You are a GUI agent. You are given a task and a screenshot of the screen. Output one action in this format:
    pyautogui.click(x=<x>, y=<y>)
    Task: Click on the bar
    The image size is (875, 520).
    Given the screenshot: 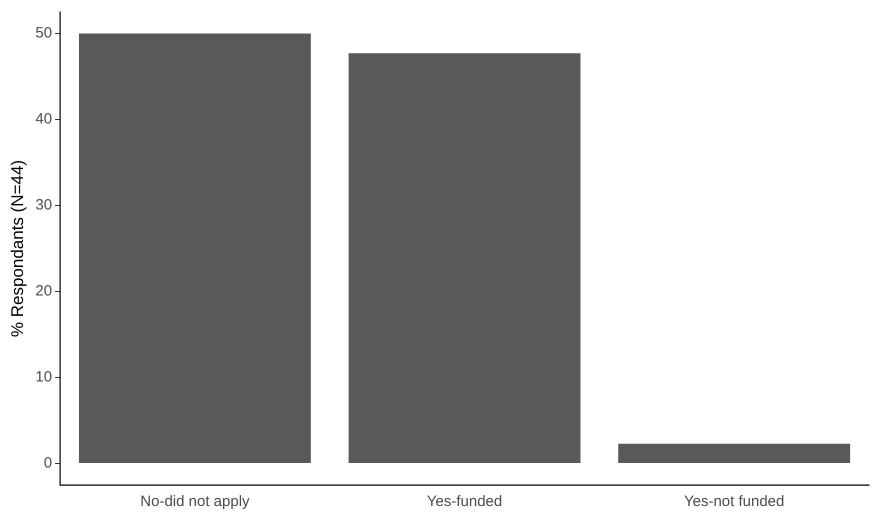 What is the action you would take?
    pyautogui.click(x=734, y=453)
    